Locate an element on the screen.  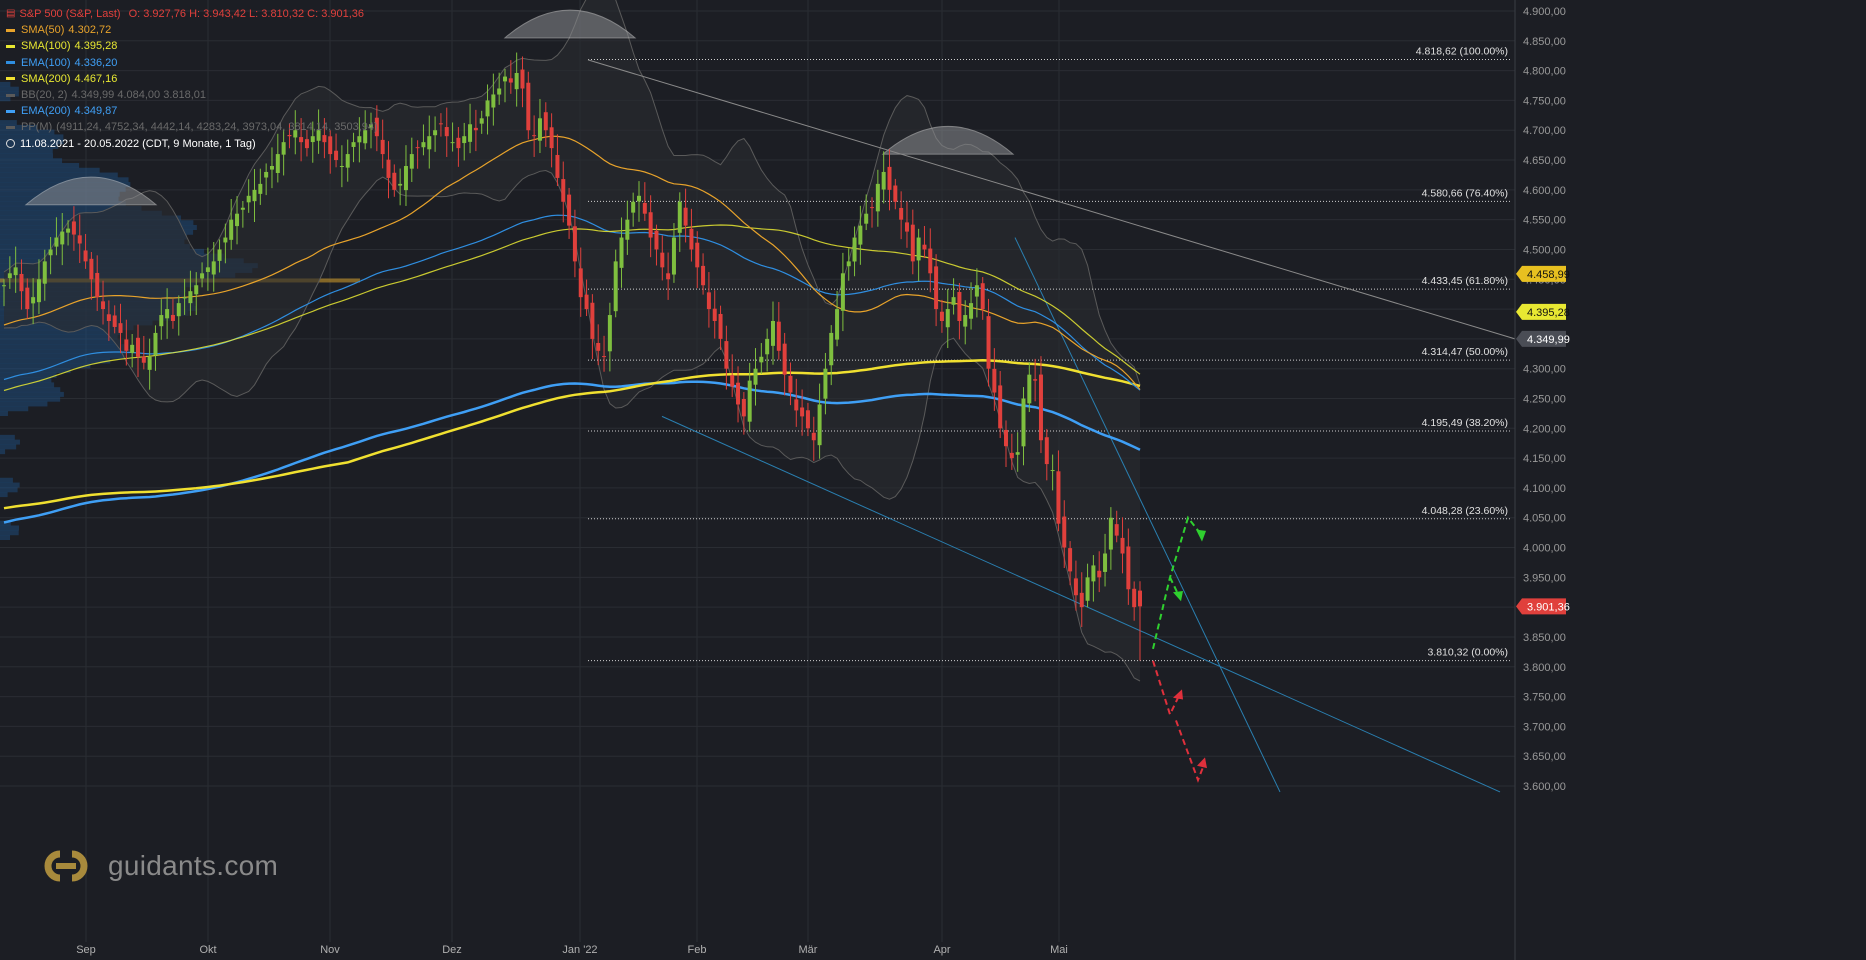
time-axis: Sep Okt Nov Dez Jan '22 Feb Mär Apr Mai is located at coordinates (572, 950).